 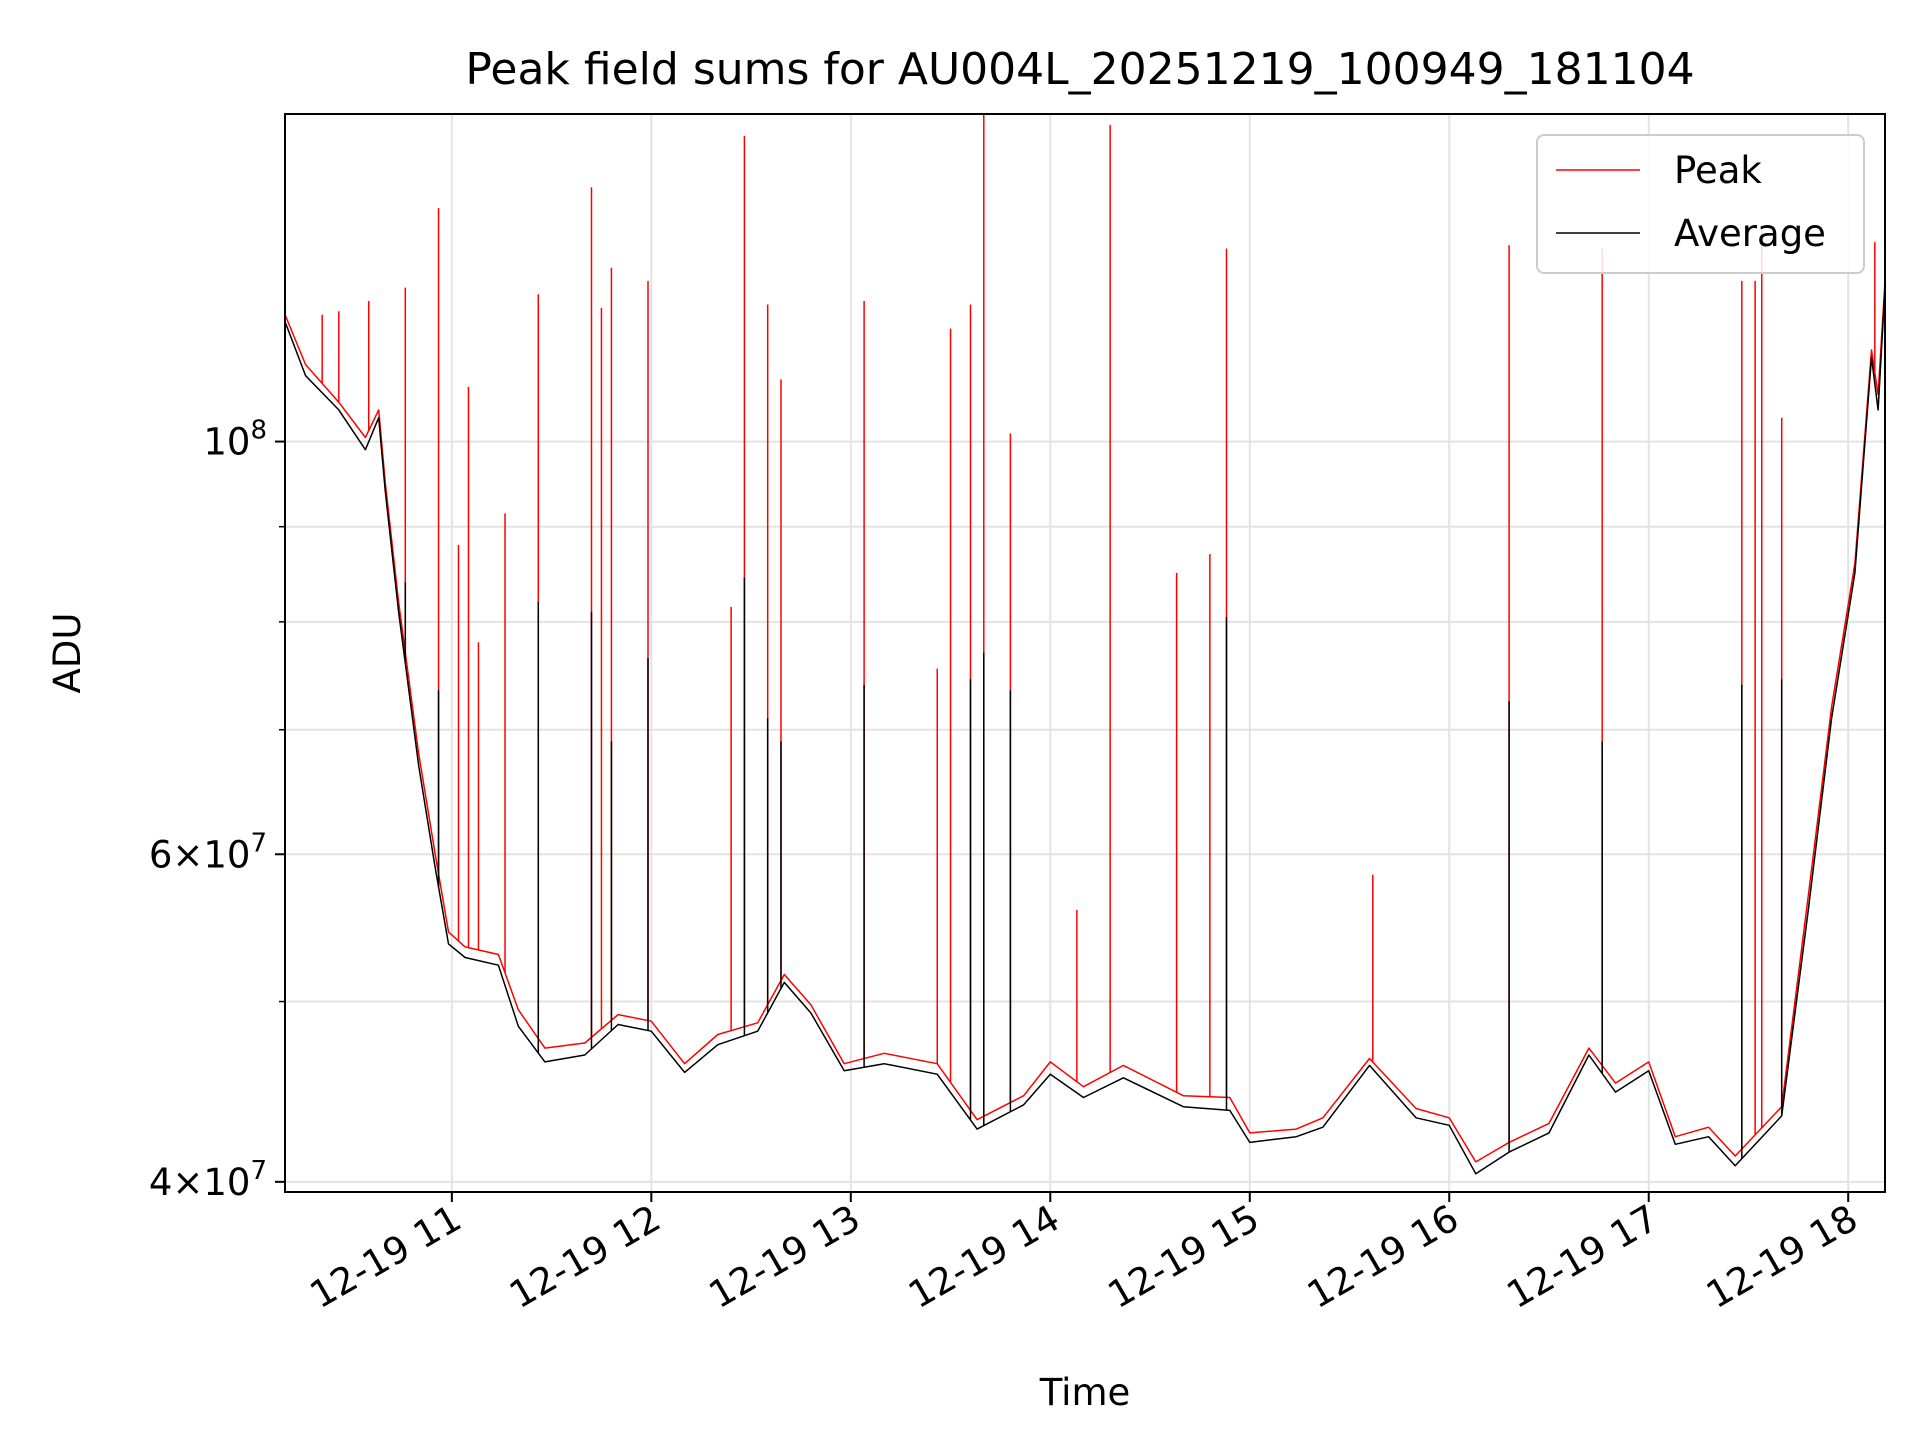 What do you see at coordinates (200, 854) in the screenshot?
I see `y-tick-label-base: 6×10` at bounding box center [200, 854].